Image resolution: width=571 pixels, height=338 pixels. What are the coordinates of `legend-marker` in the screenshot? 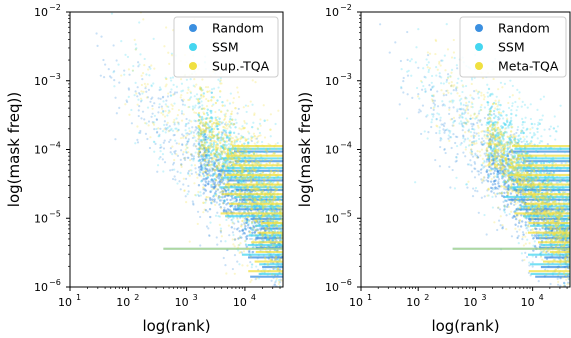 It's located at (193, 28).